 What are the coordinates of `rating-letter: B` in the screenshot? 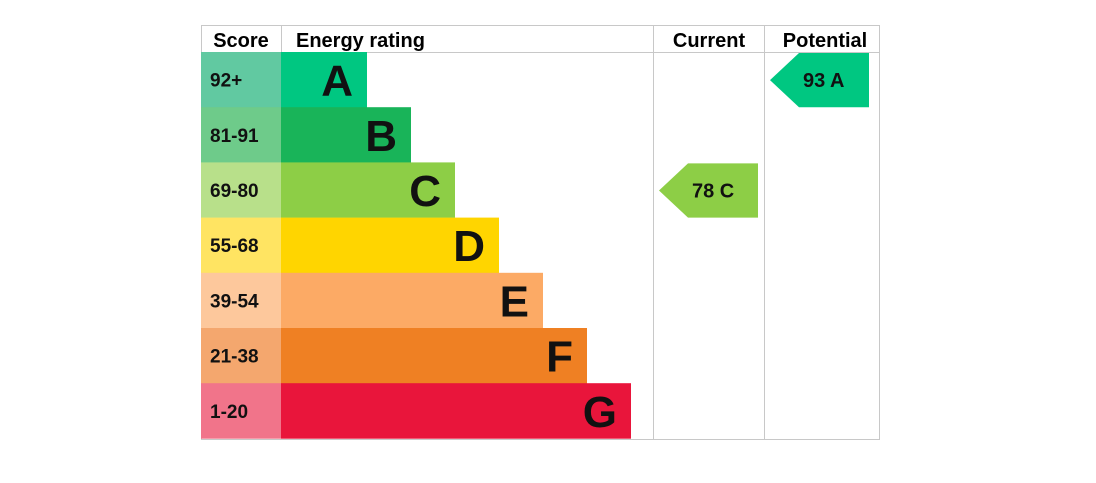 It's located at (381, 136).